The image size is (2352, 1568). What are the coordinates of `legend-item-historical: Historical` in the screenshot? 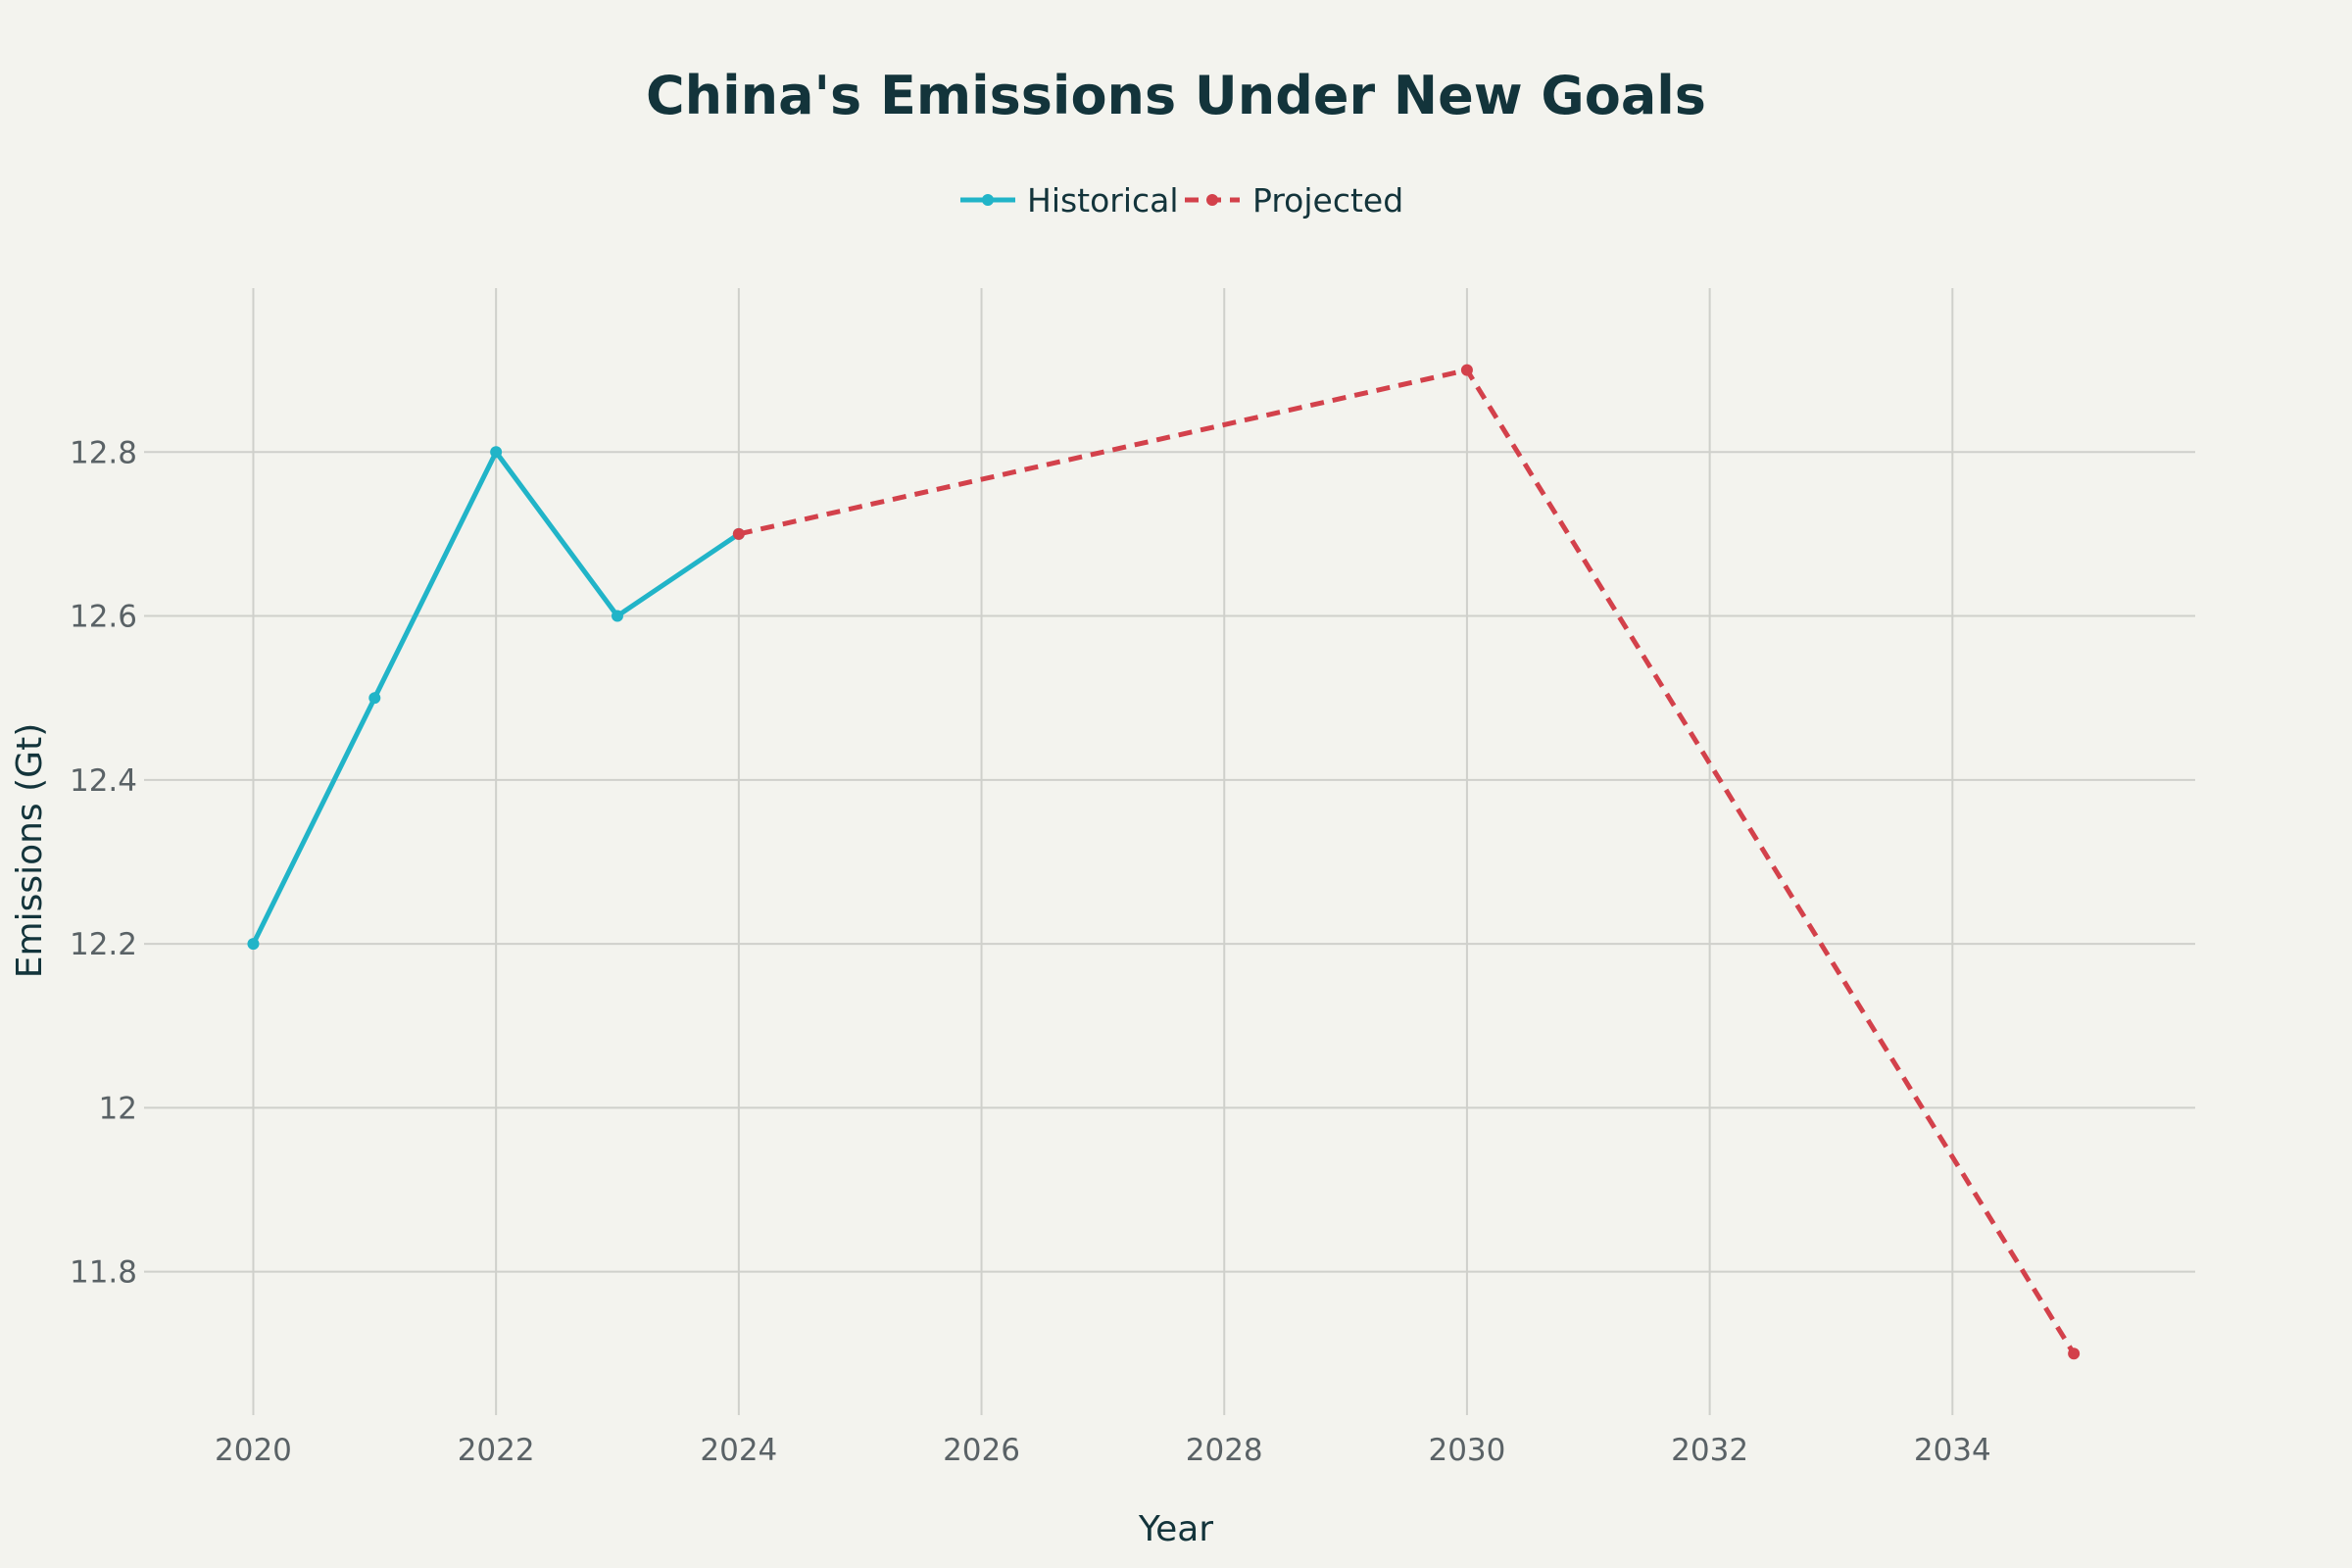 It's located at (1069, 200).